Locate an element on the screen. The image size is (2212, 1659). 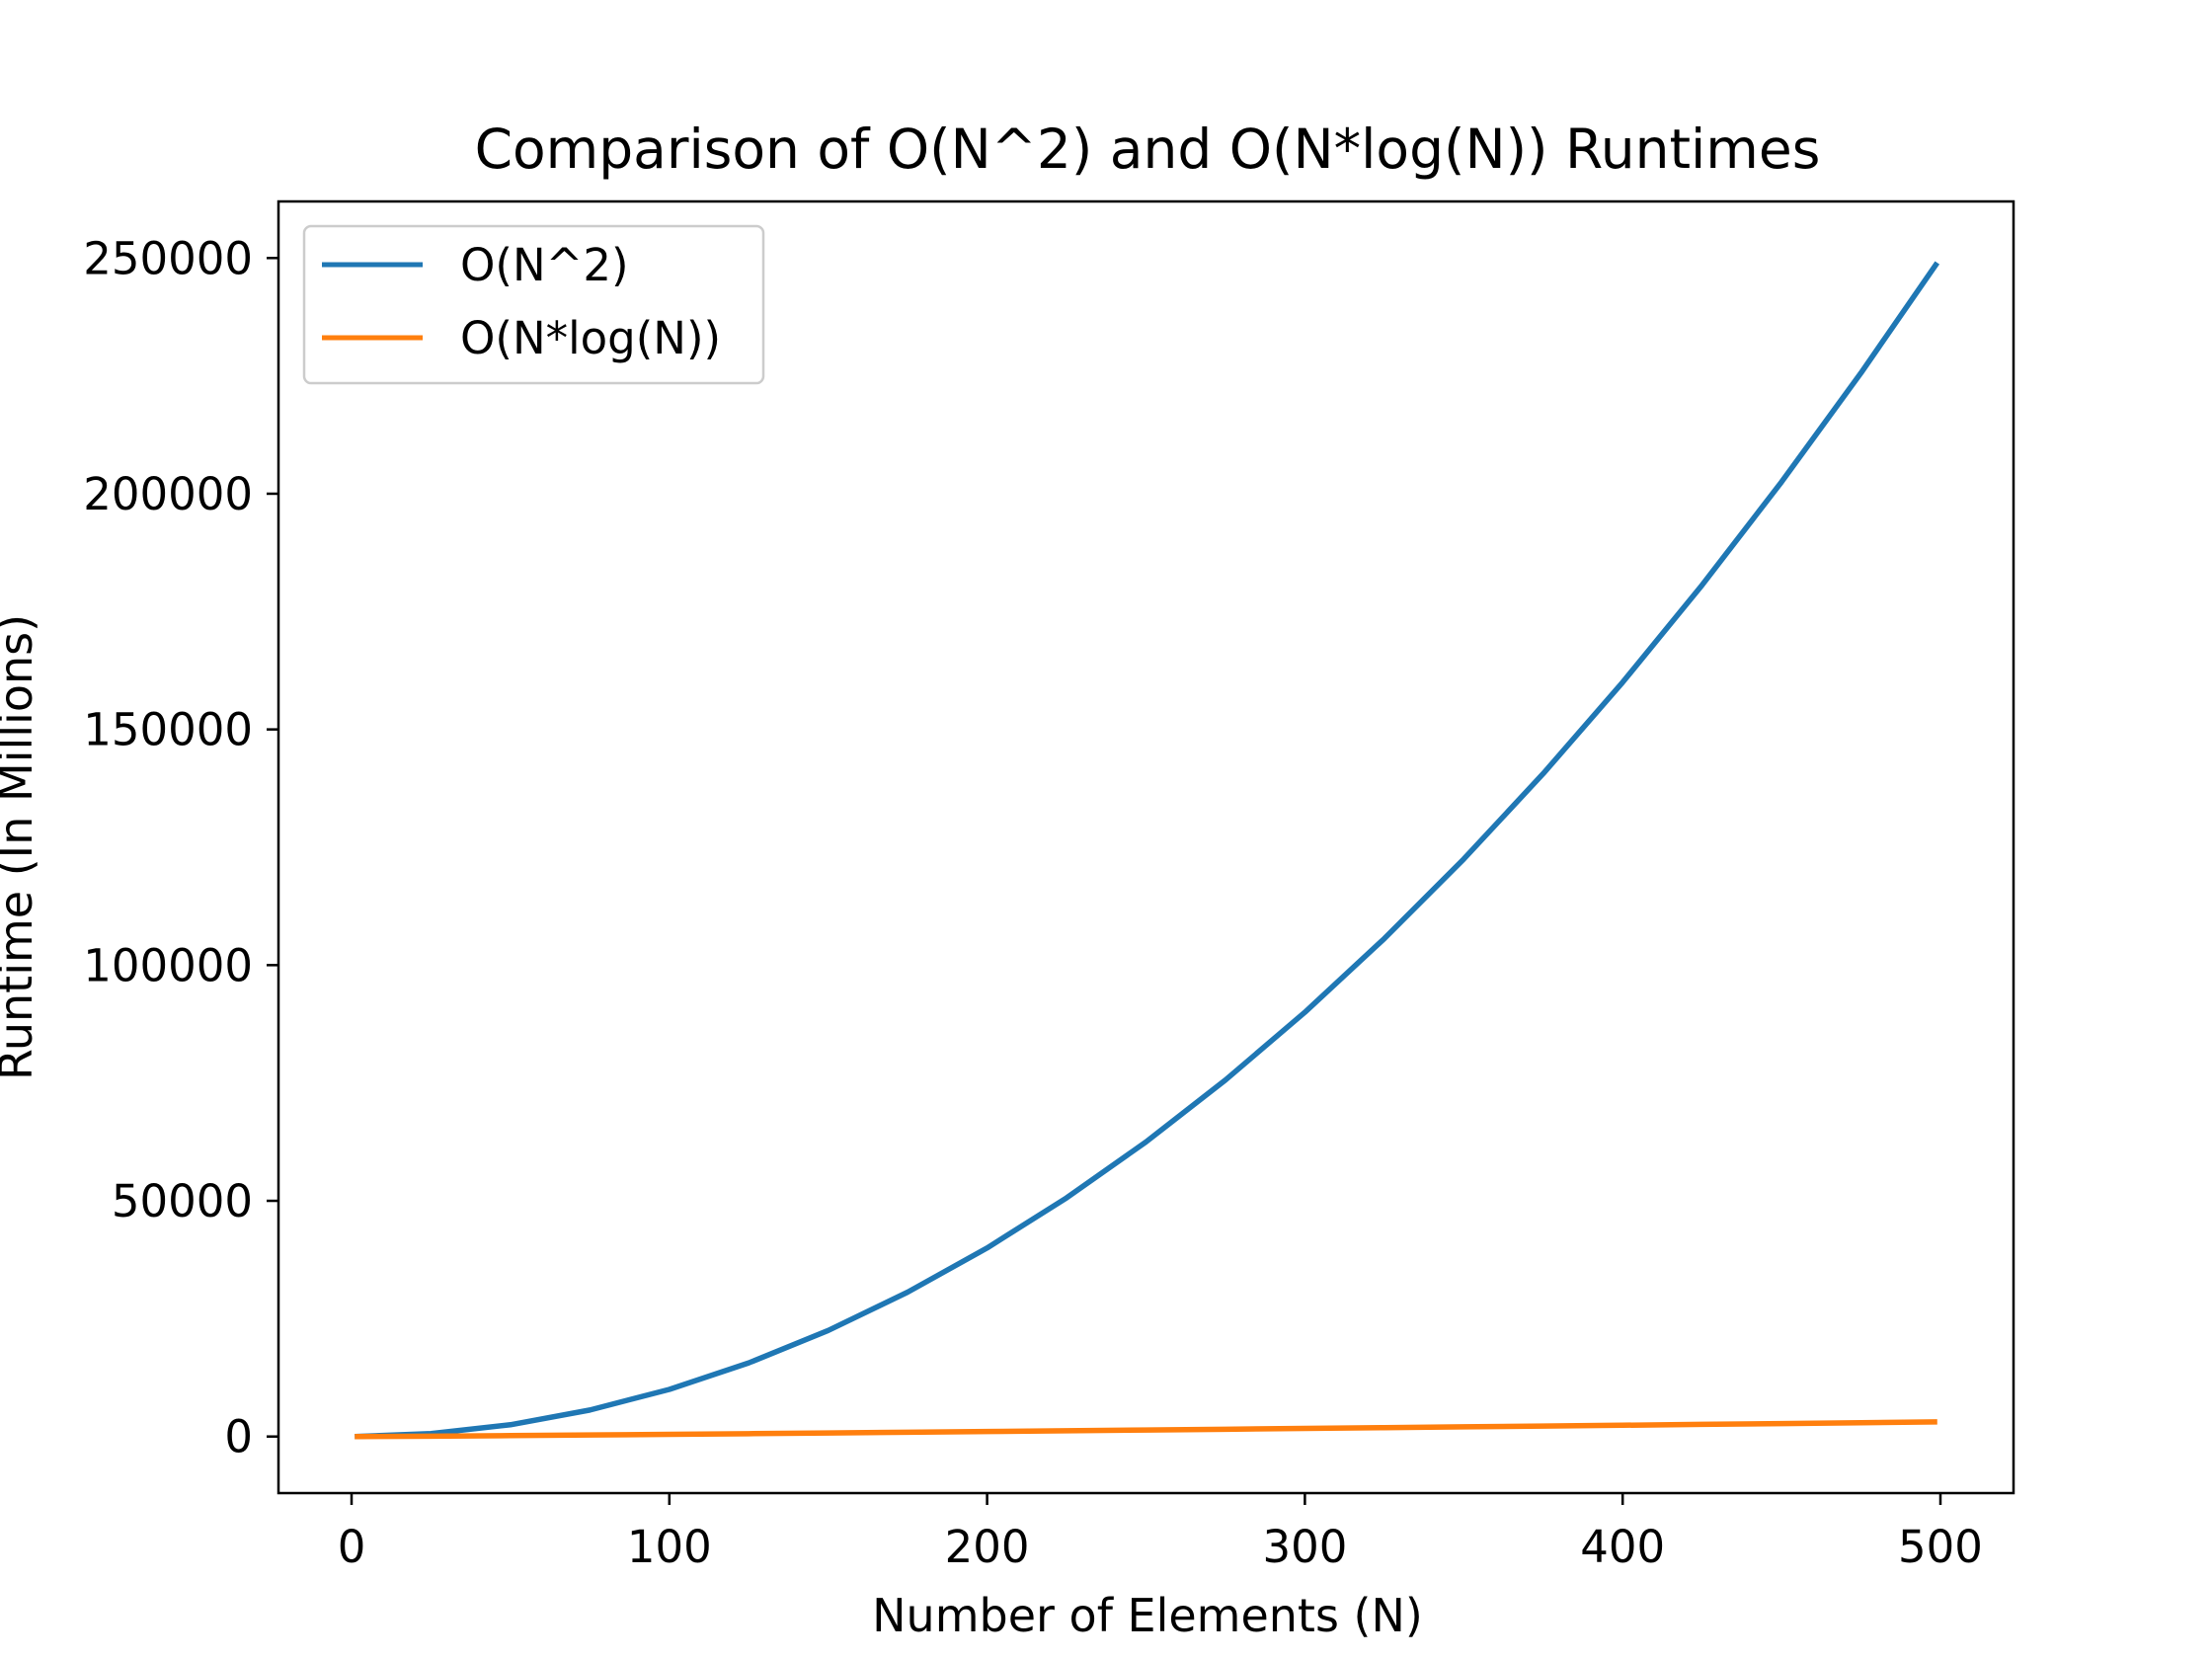
y-axis-label: Runtime (In Millions) is located at coordinates (21, 847).